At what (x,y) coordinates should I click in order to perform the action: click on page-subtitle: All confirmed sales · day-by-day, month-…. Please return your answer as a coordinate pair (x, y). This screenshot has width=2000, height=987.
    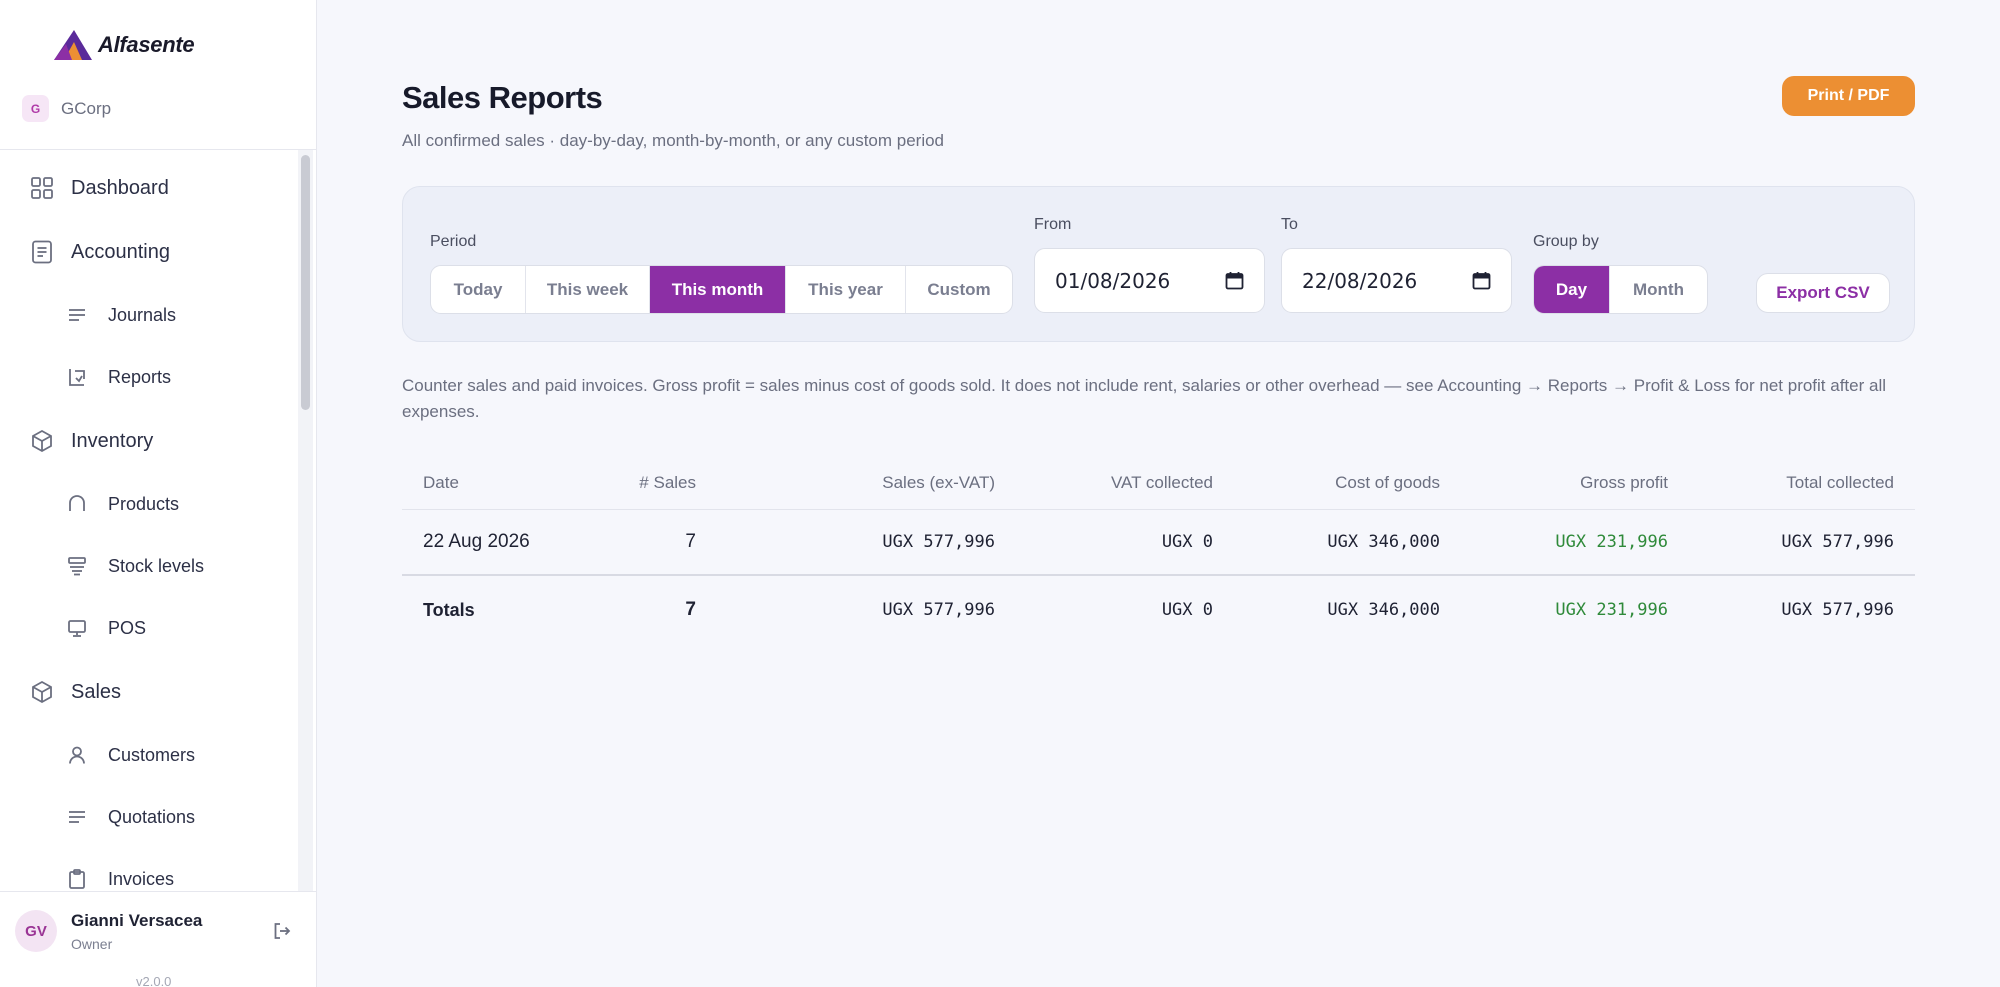
    Looking at the image, I should click on (673, 140).